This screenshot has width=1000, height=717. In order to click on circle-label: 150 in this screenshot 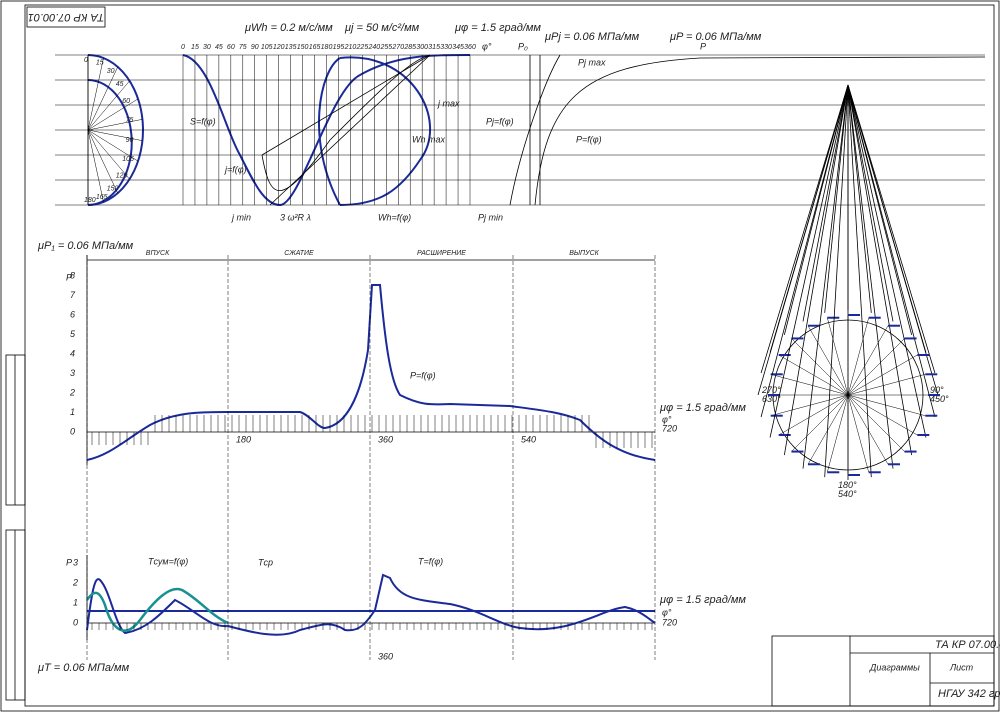, I will do `click(113, 189)`.